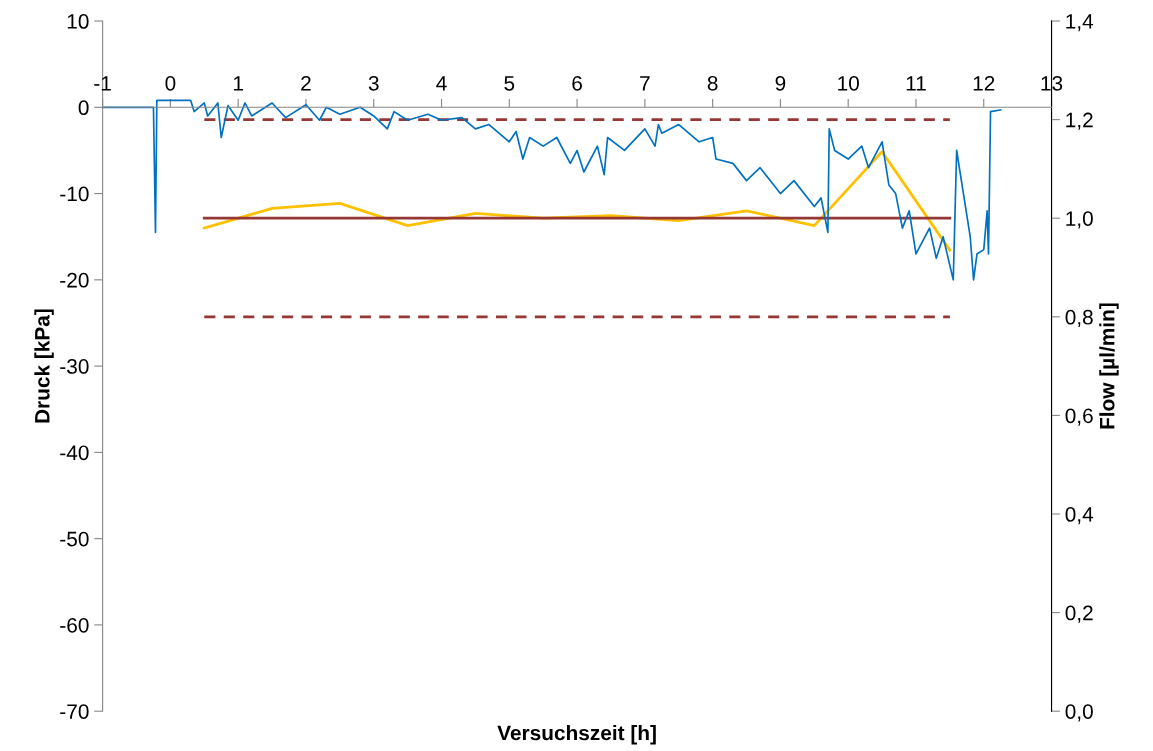  What do you see at coordinates (1079, 220) in the screenshot?
I see `y2-tick-label: 1,0` at bounding box center [1079, 220].